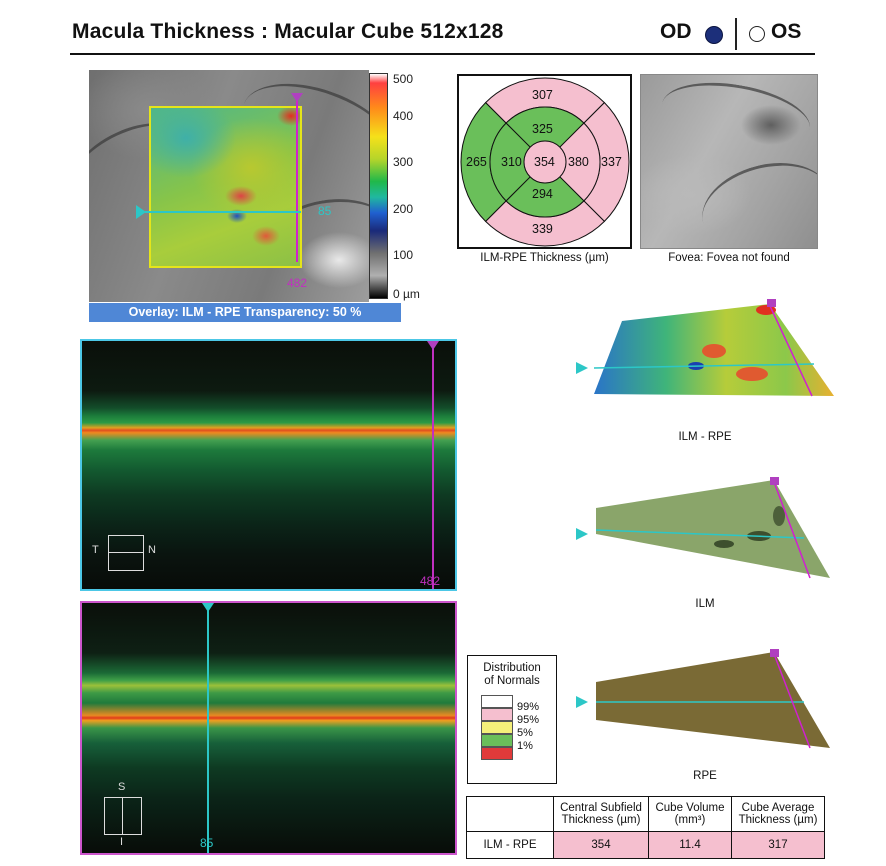 Image resolution: width=886 pixels, height=866 pixels. Describe the element at coordinates (690, 845) in the screenshot. I see `value-cube-volume: 11.4` at that location.